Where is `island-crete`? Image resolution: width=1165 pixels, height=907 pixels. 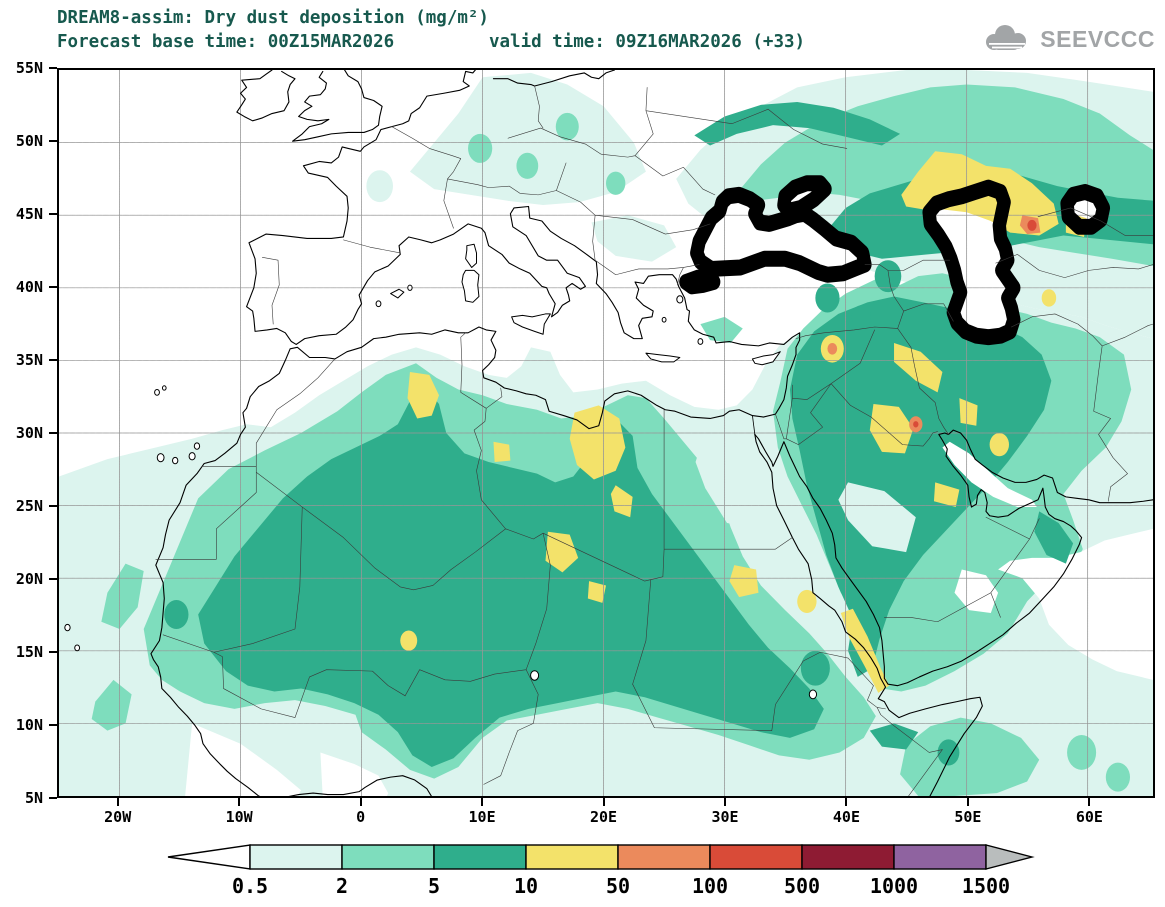 island-crete is located at coordinates (663, 357).